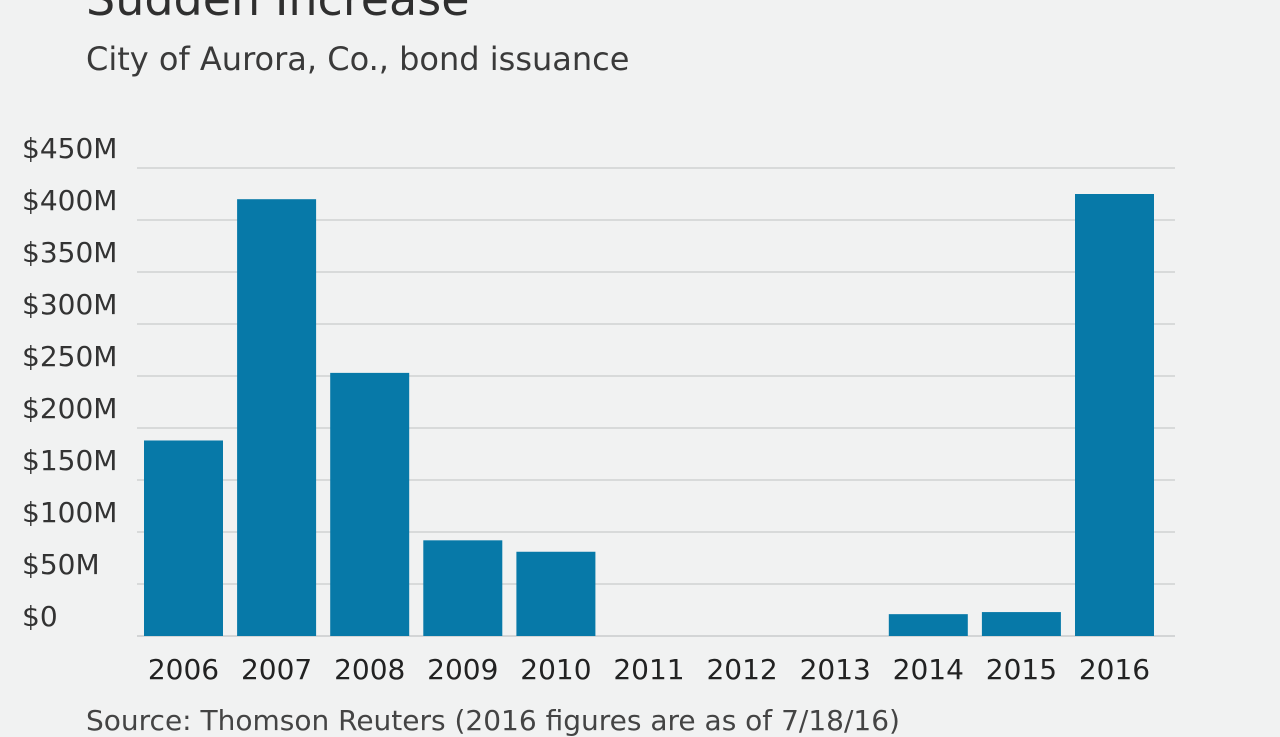  I want to click on bar-2009, so click(463, 588).